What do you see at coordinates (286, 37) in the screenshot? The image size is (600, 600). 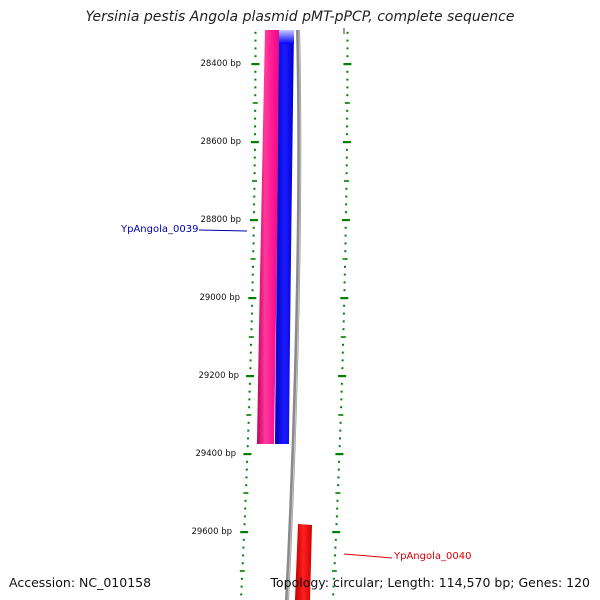 I see `cds-band-top-fade` at bounding box center [286, 37].